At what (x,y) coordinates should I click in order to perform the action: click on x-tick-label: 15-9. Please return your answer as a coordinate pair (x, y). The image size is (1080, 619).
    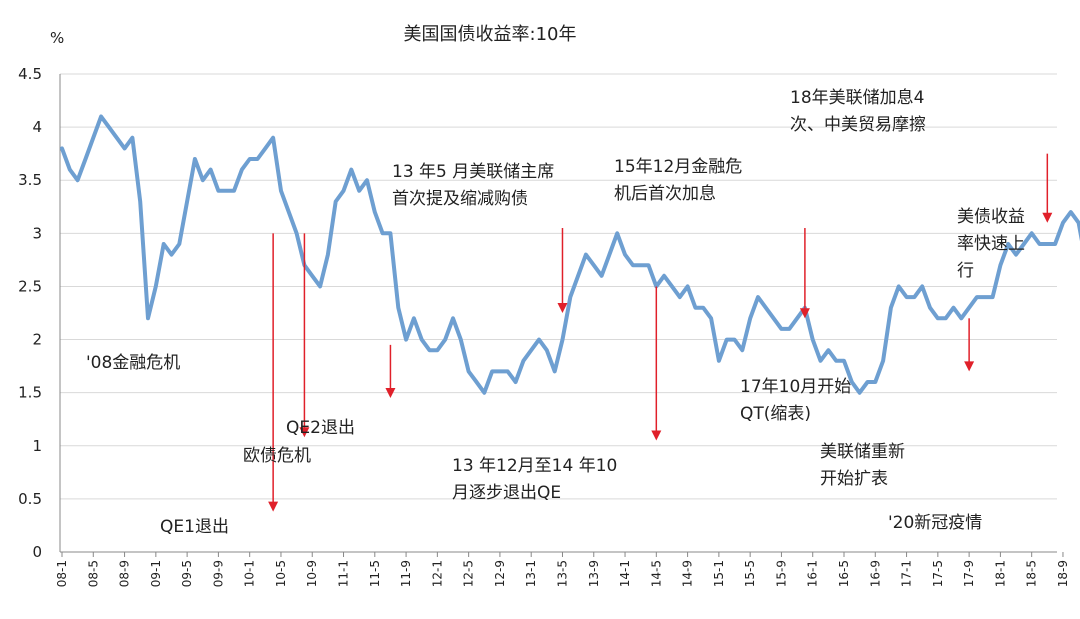
    Looking at the image, I should click on (781, 573).